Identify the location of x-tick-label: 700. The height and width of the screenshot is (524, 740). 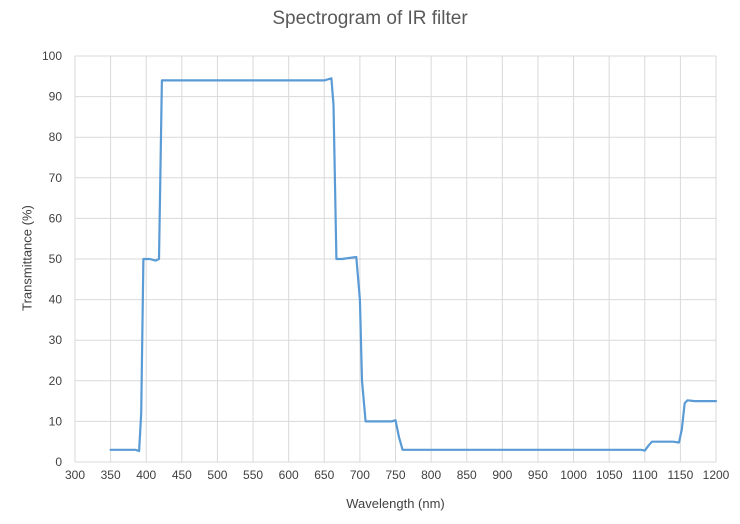
(360, 475).